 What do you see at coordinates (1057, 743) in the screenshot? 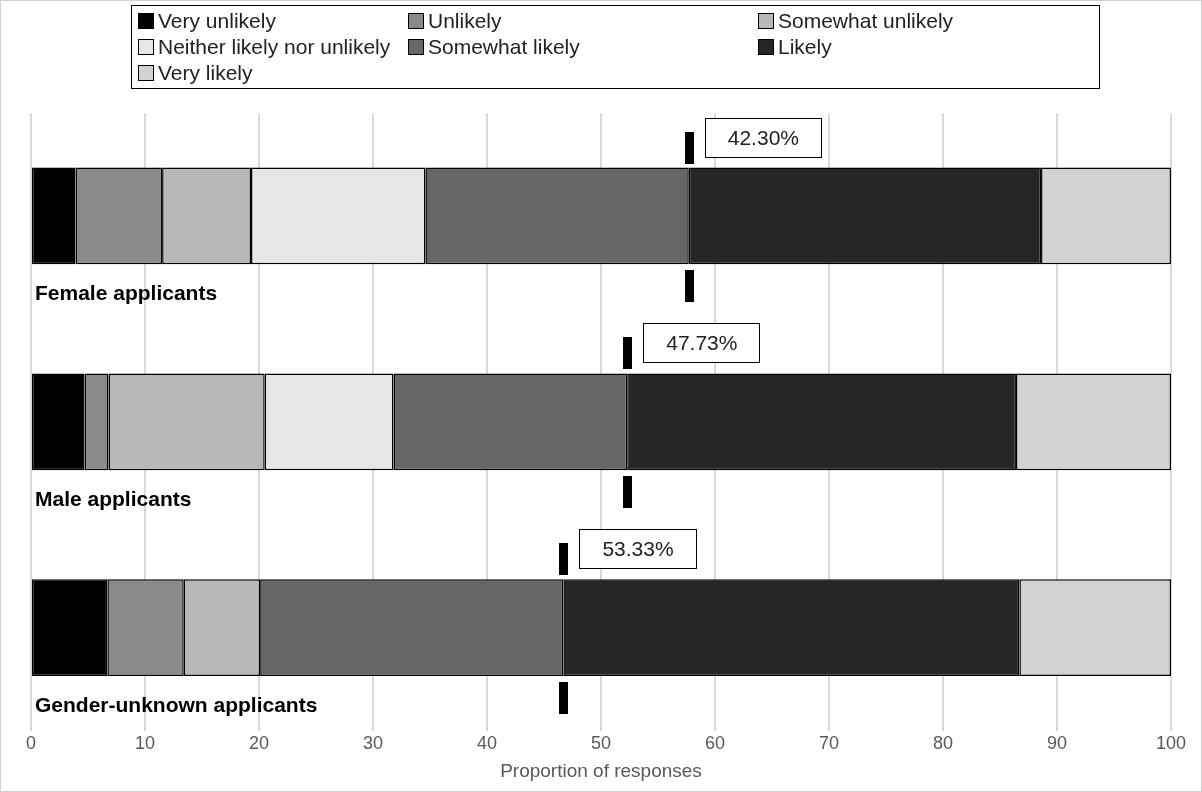
I see `x-tick-label: 90` at bounding box center [1057, 743].